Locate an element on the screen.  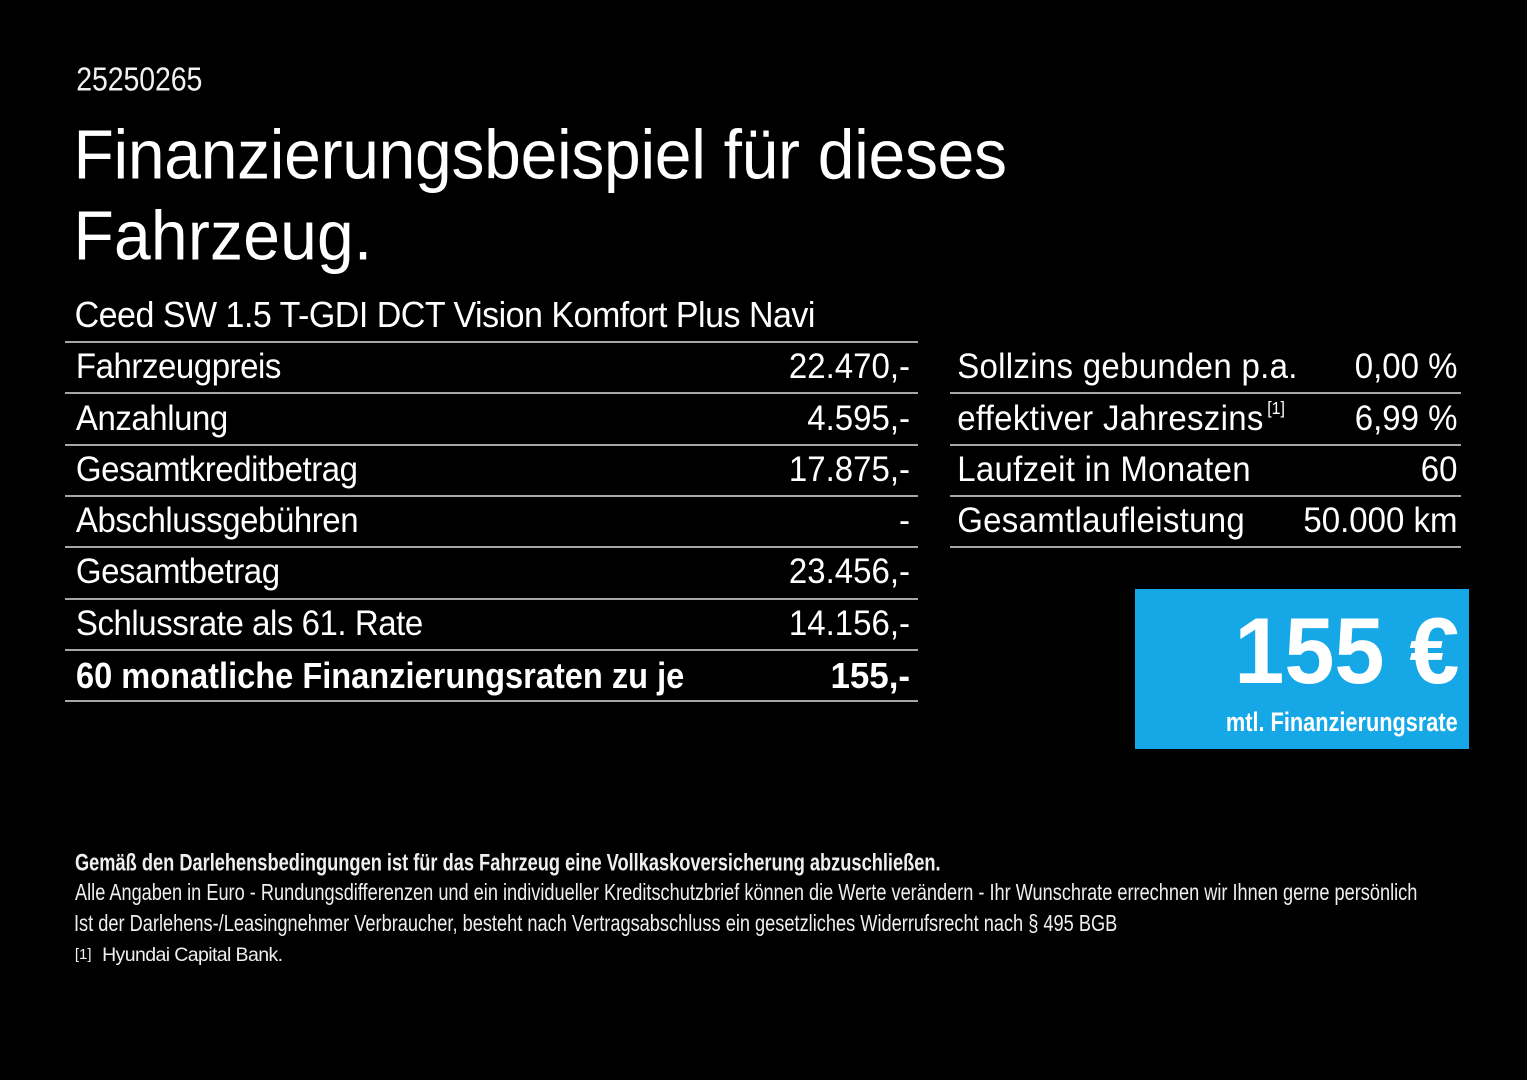
right-table-row-label: Sollzins gebunden p.a. is located at coordinates (1127, 365).